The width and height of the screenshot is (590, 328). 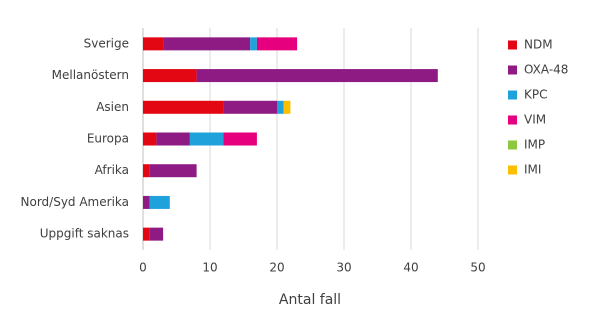 What do you see at coordinates (143, 268) in the screenshot?
I see `x-tick-label: 0` at bounding box center [143, 268].